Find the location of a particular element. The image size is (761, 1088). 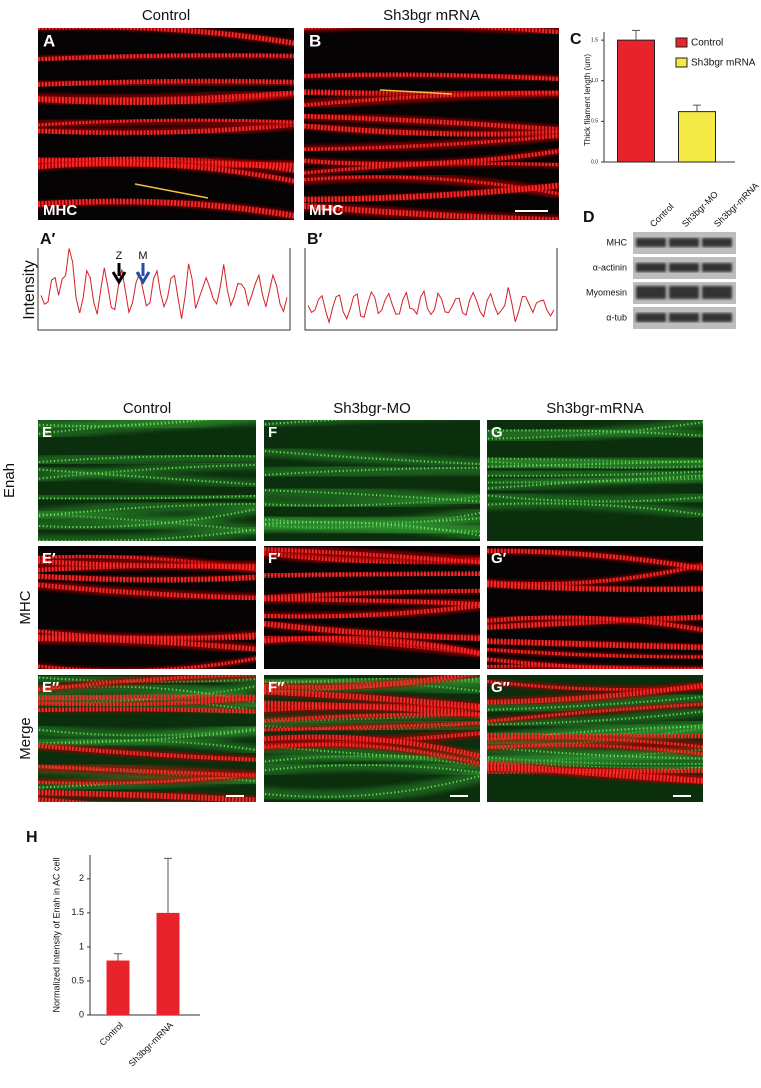

panel-letter: G is located at coordinates (497, 432).